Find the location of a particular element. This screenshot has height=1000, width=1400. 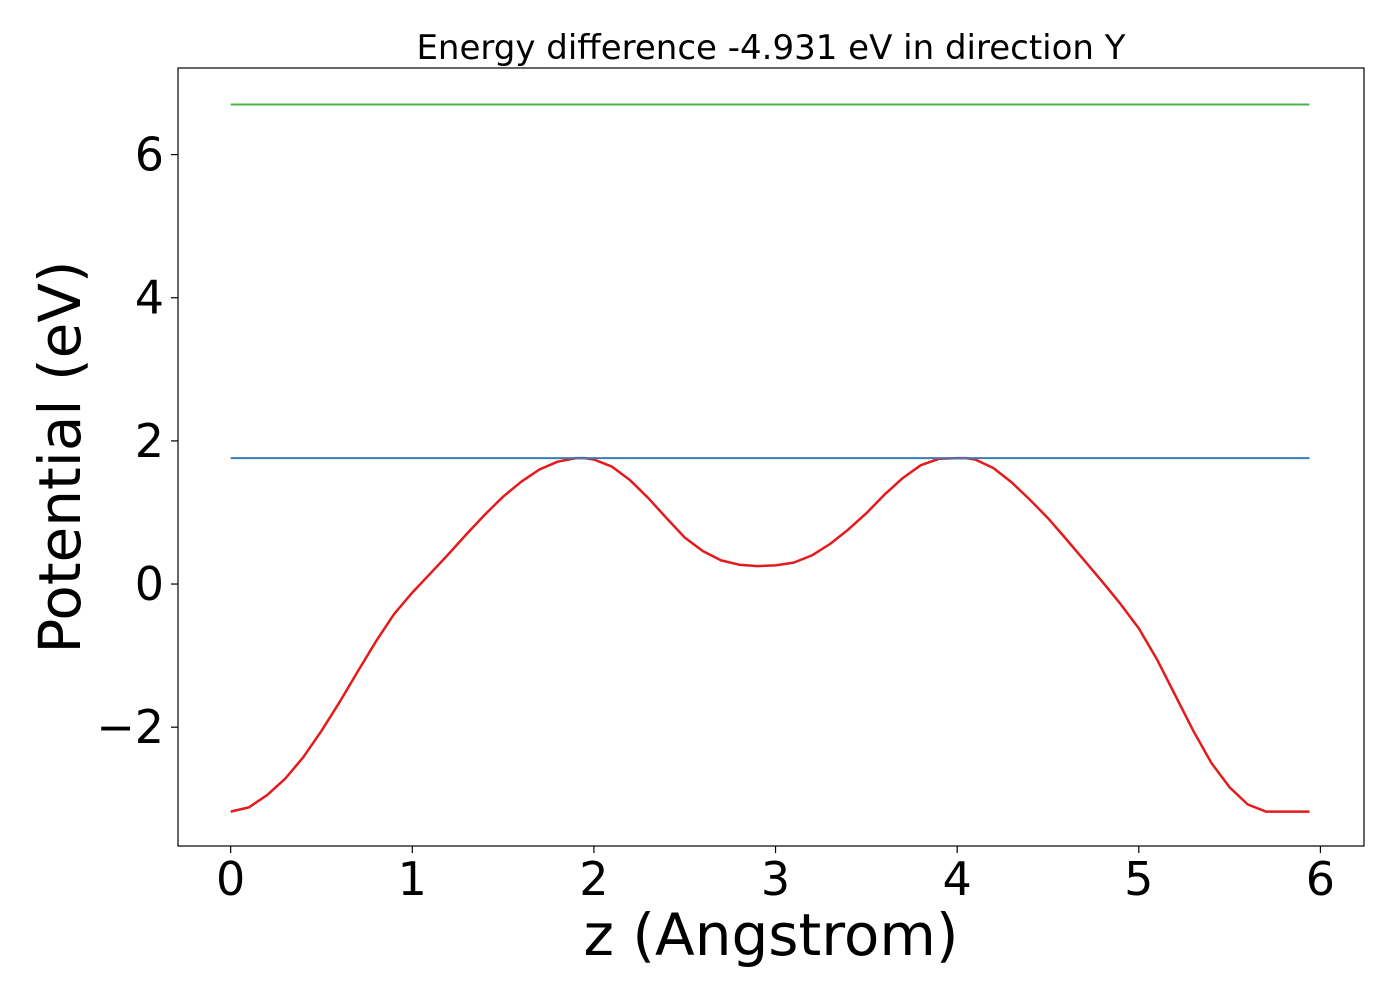

x-tick-label: 3 is located at coordinates (775, 879).